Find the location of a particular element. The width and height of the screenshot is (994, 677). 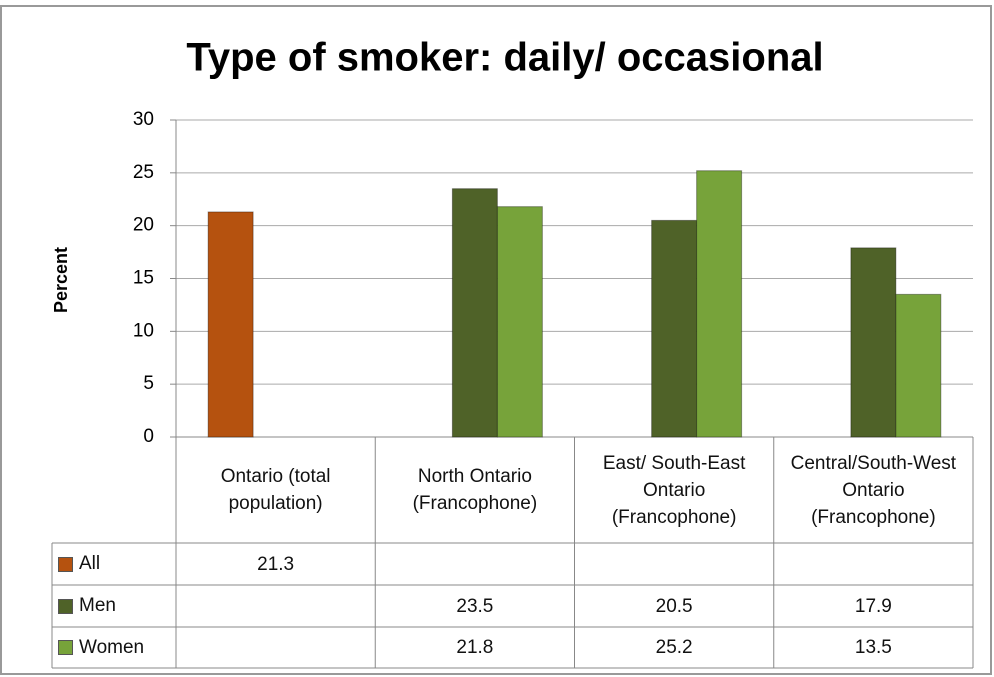

y-tick-label: 20 is located at coordinates (143, 225).